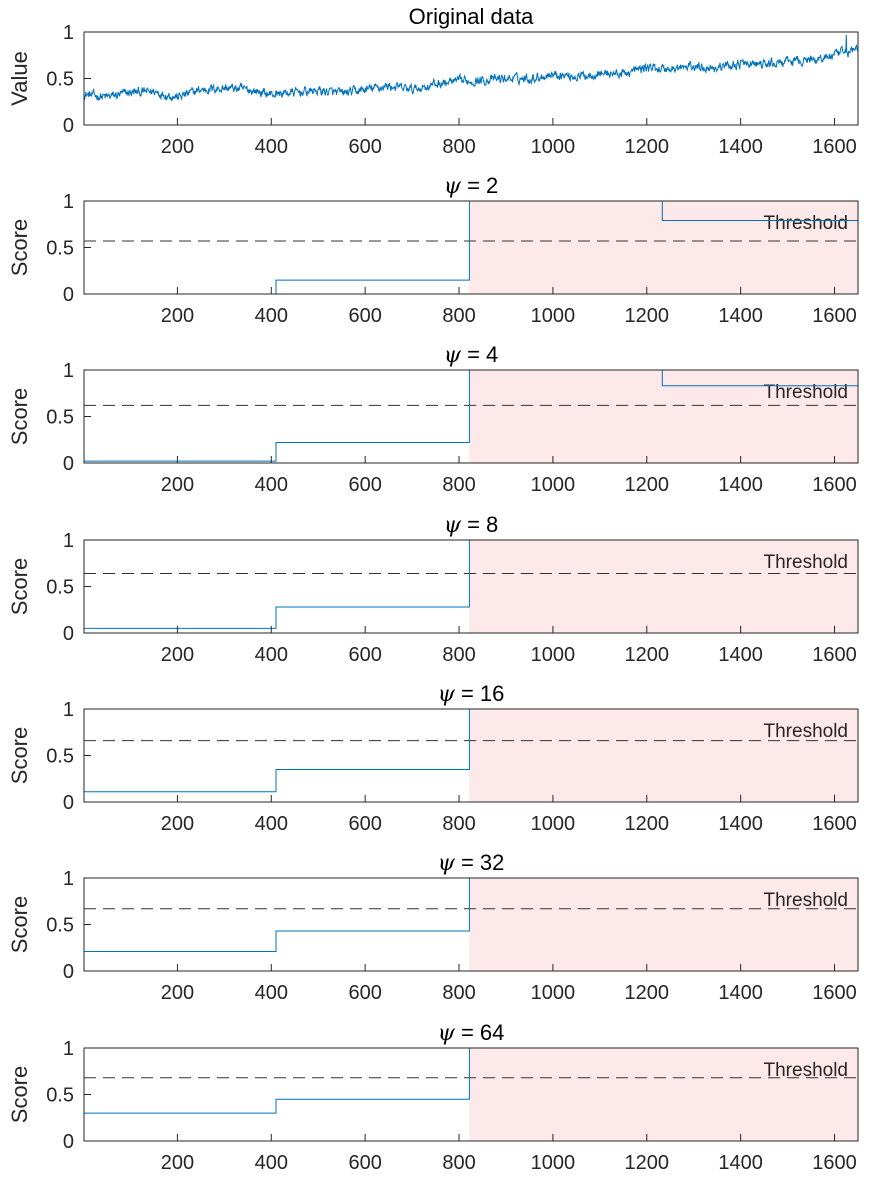  I want to click on subplot-title: ψ = 64, so click(471, 1033).